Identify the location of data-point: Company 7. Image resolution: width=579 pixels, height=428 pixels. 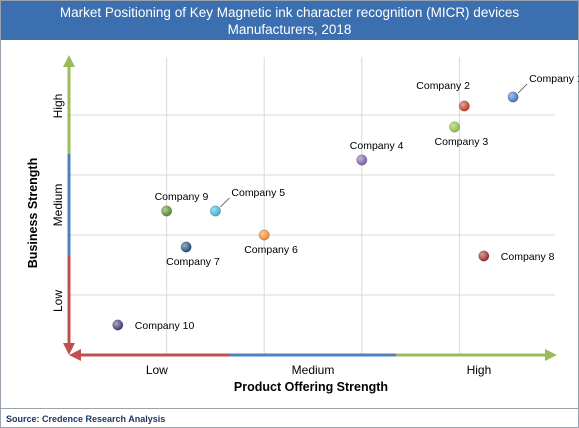
(193, 254).